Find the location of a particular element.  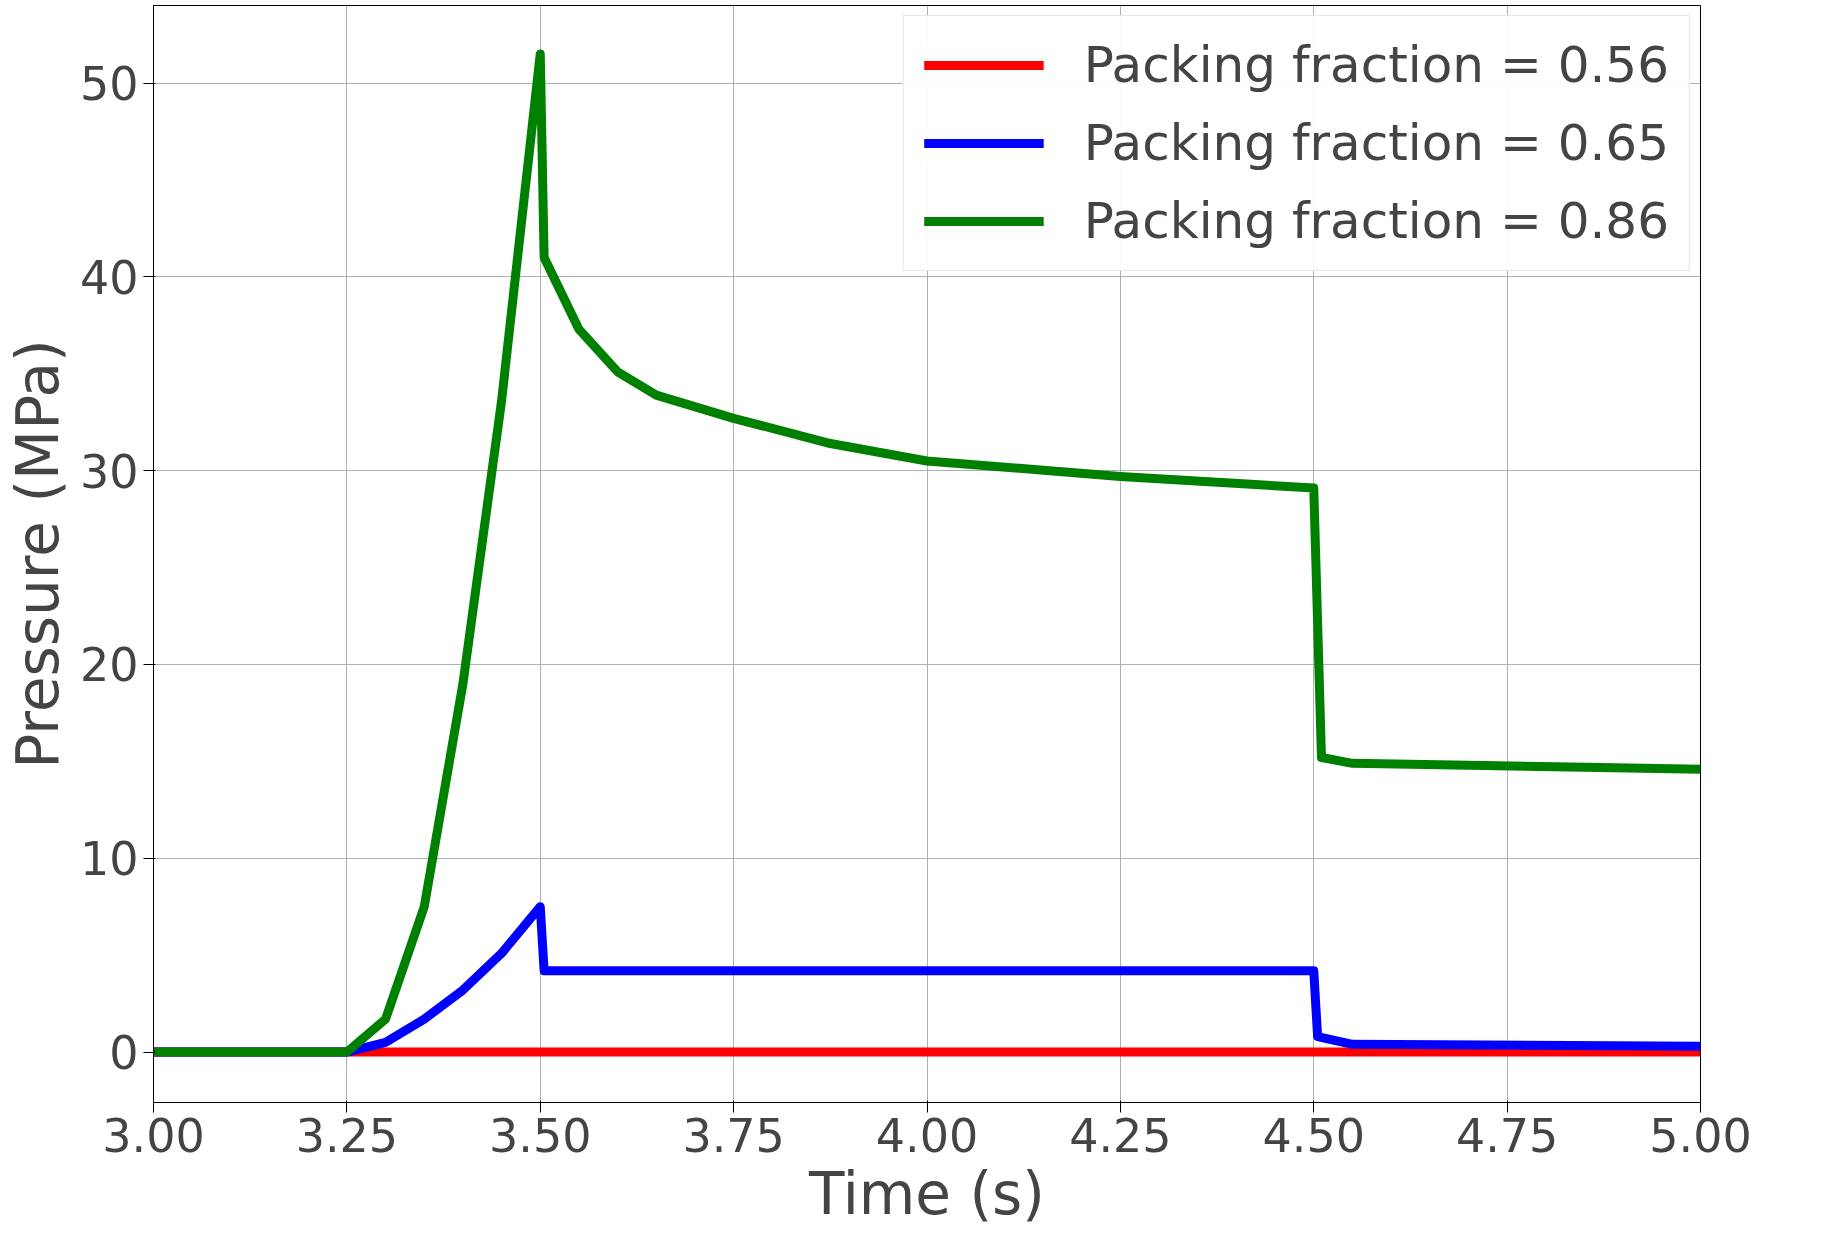

y-tick-label: 50 is located at coordinates (109, 84).